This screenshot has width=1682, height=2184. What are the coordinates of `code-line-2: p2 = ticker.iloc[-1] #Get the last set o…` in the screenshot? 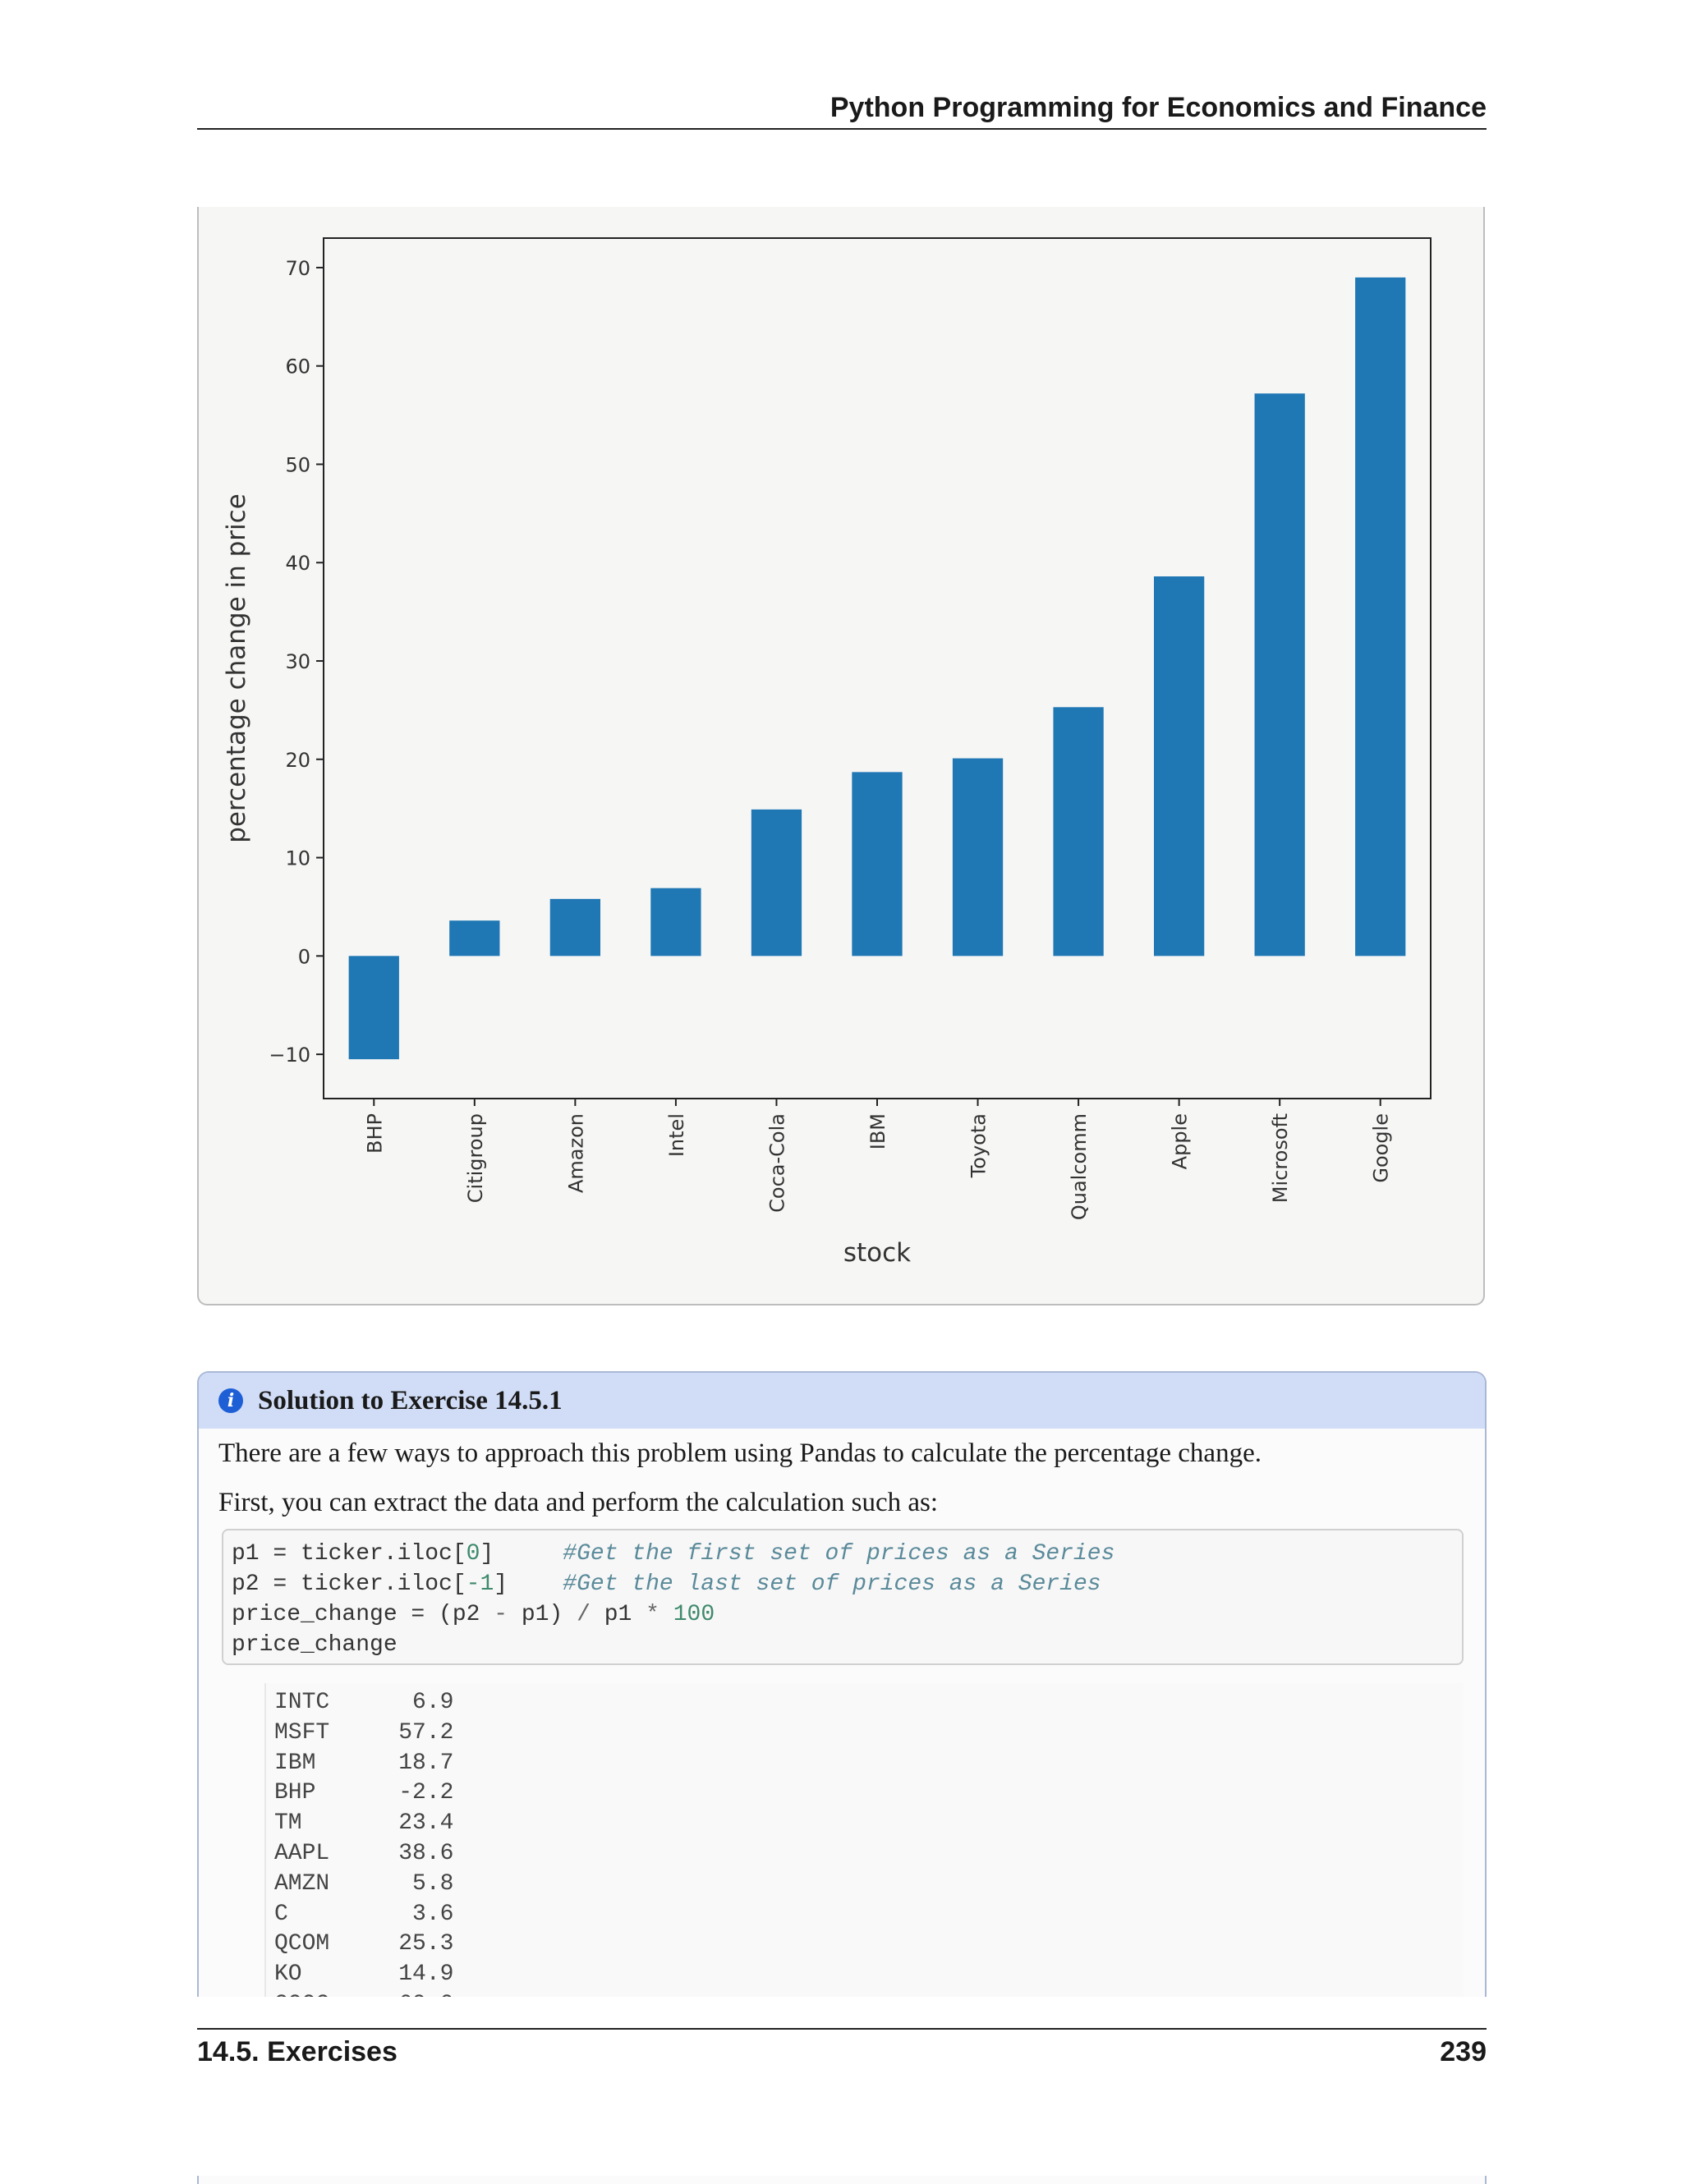 It's located at (666, 1584).